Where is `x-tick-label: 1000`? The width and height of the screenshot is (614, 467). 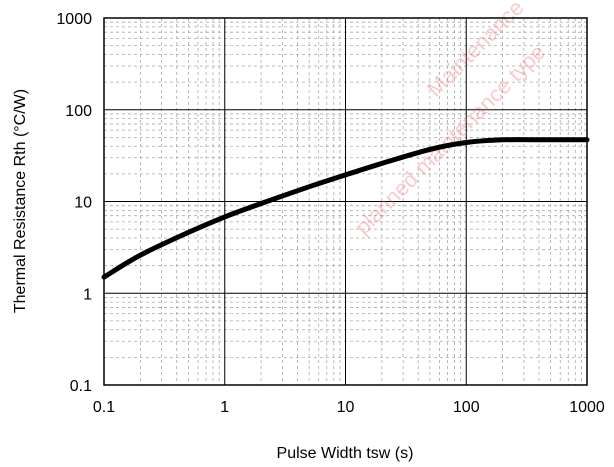
x-tick-label: 1000 is located at coordinates (587, 407).